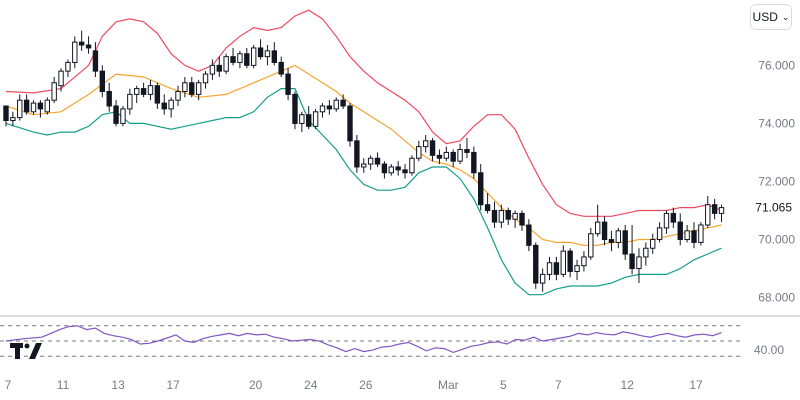 Image resolution: width=800 pixels, height=400 pixels. Describe the element at coordinates (173, 385) in the screenshot. I see `time-tick-label: 17` at that location.